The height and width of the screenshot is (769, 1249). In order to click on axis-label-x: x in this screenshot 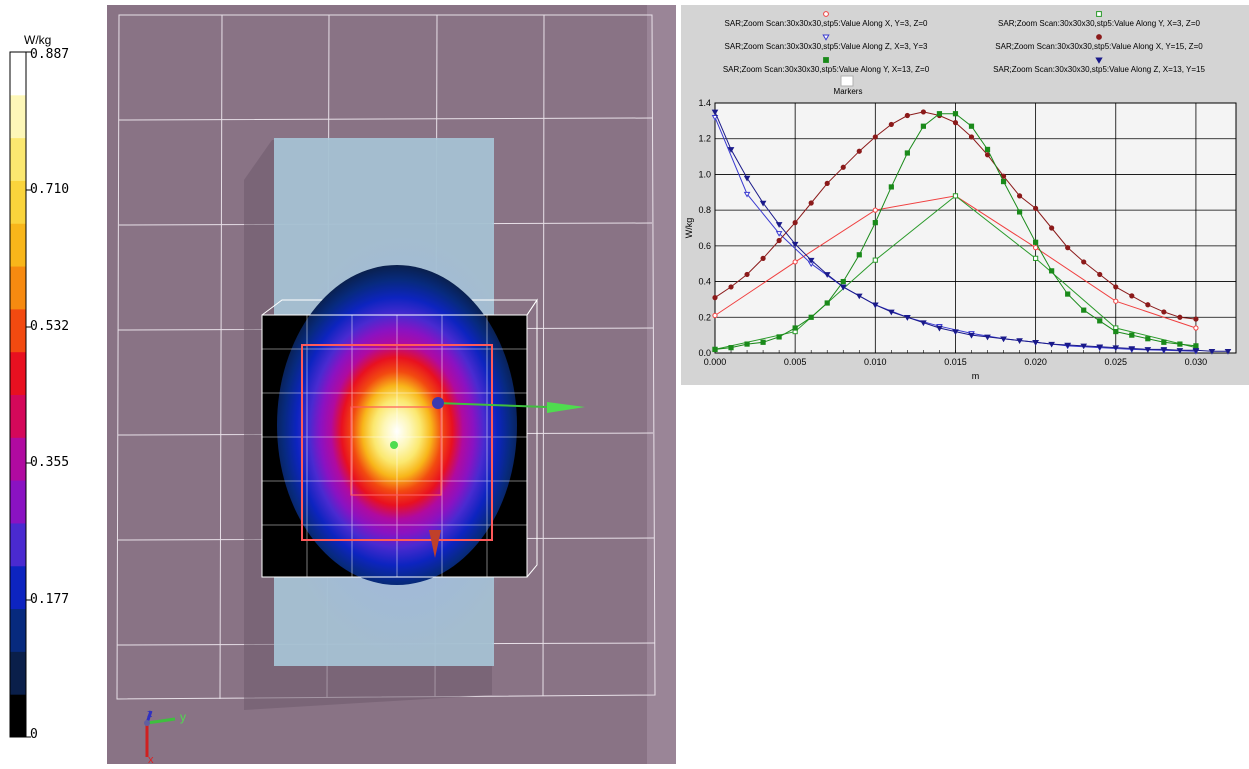, I will do `click(151, 759)`.